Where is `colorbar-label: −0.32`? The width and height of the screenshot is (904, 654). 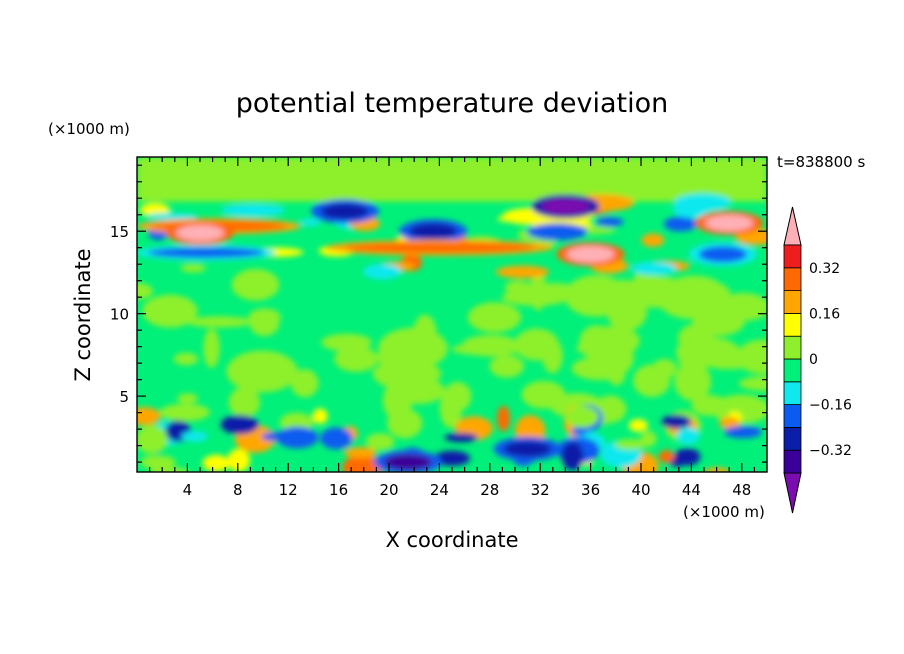
colorbar-label: −0.32 is located at coordinates (830, 451).